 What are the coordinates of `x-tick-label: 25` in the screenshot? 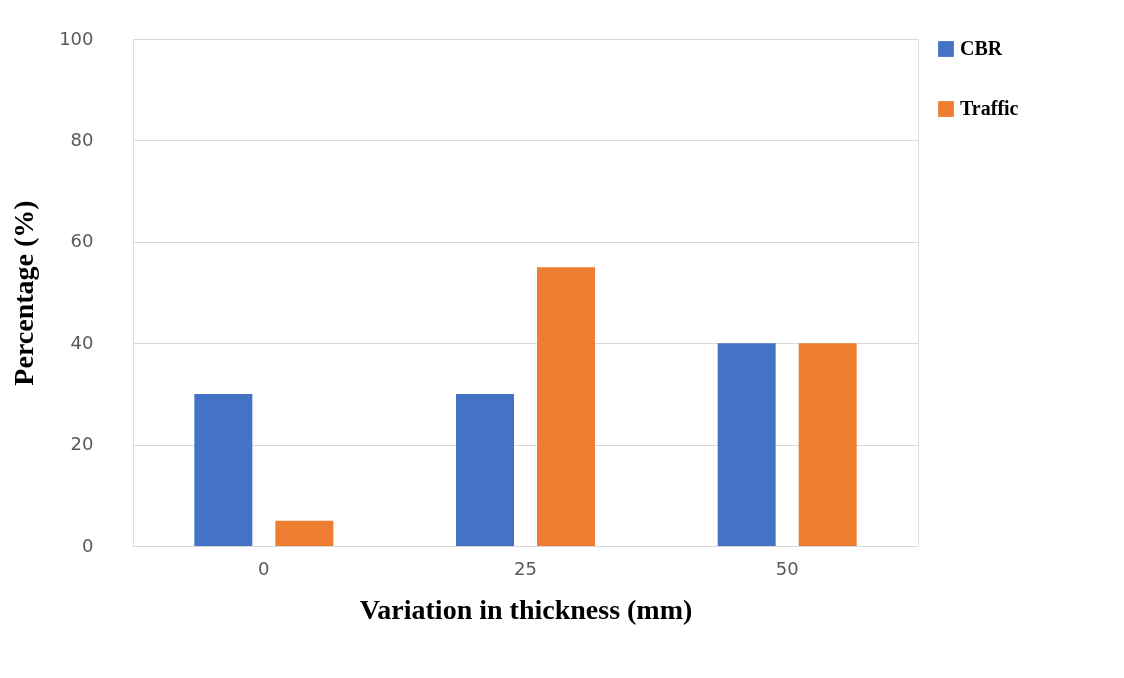 It's located at (525, 568).